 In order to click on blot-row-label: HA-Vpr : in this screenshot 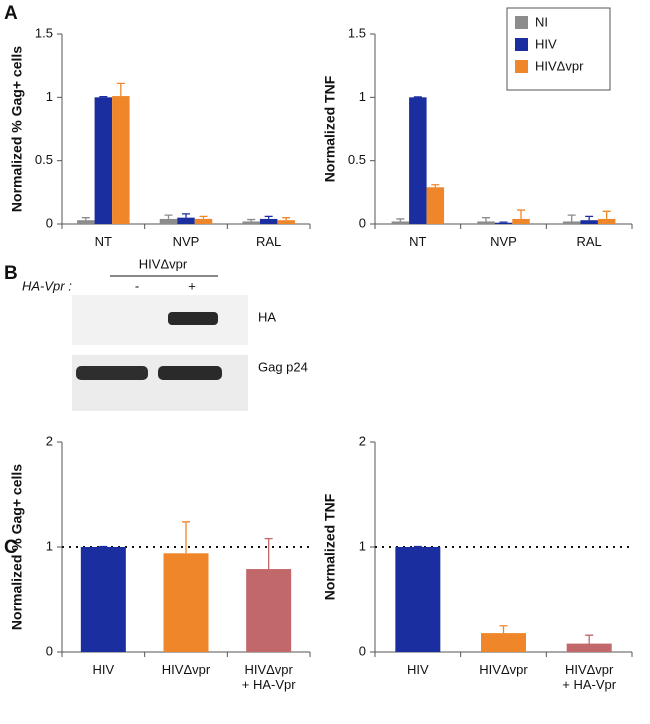, I will do `click(47, 285)`.